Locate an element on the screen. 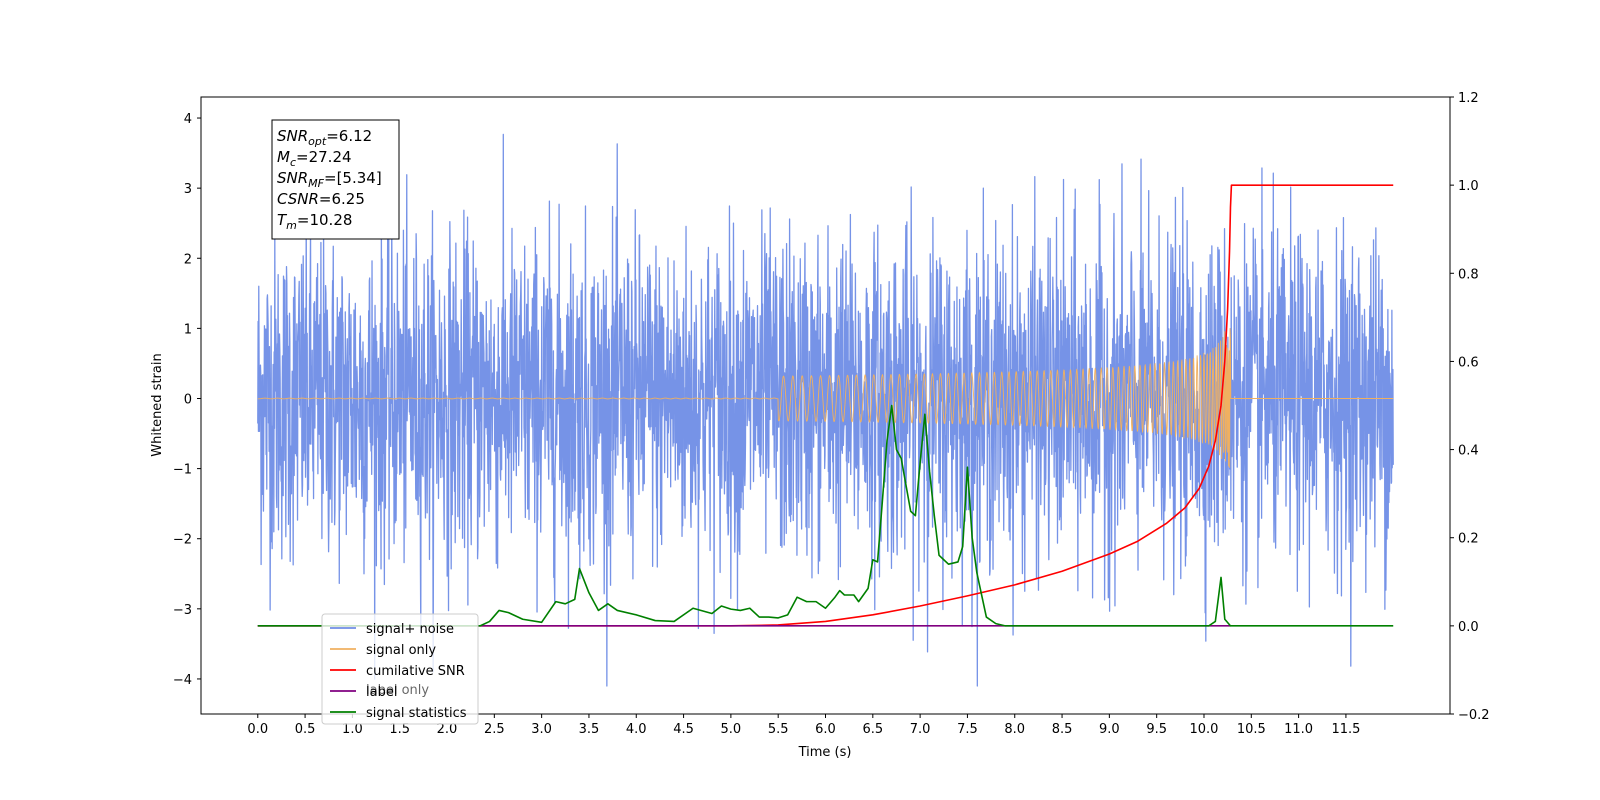  x-tick-label-9: 4.5 is located at coordinates (683, 729).